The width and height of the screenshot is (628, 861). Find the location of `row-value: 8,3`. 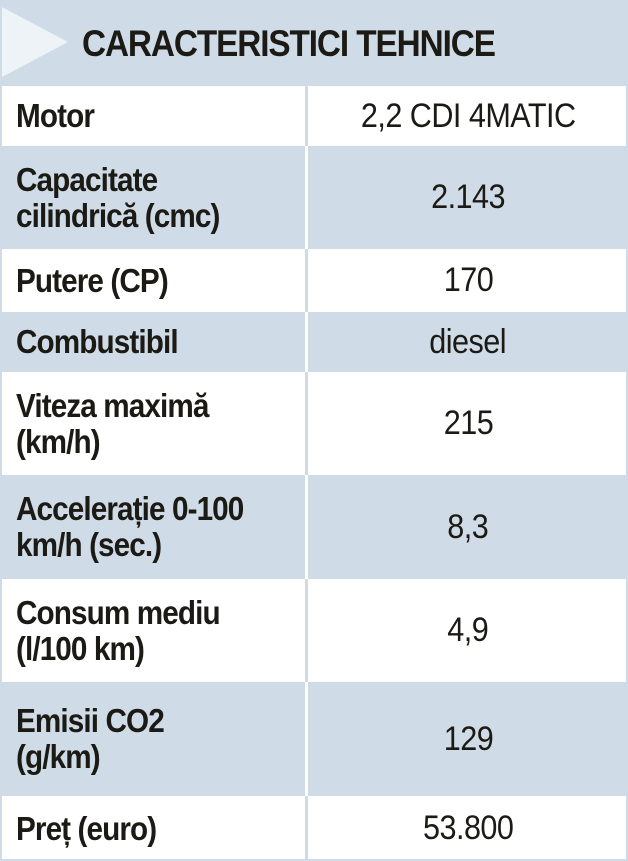

row-value: 8,3 is located at coordinates (466, 527).